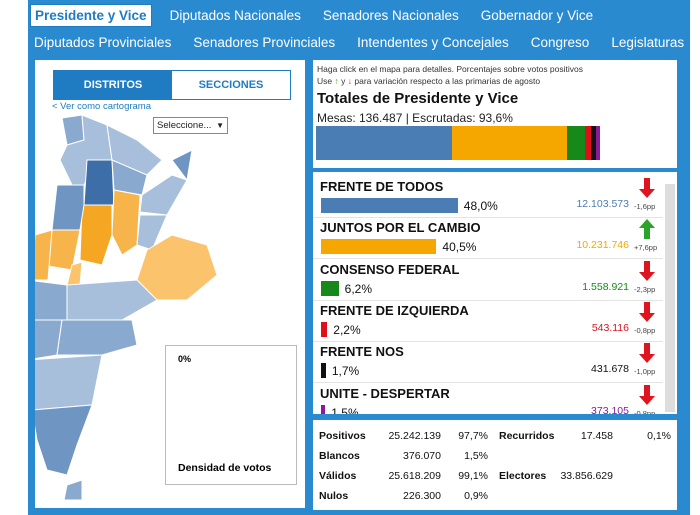 This screenshot has width=700, height=515. I want to click on scrollbar, so click(670, 298).